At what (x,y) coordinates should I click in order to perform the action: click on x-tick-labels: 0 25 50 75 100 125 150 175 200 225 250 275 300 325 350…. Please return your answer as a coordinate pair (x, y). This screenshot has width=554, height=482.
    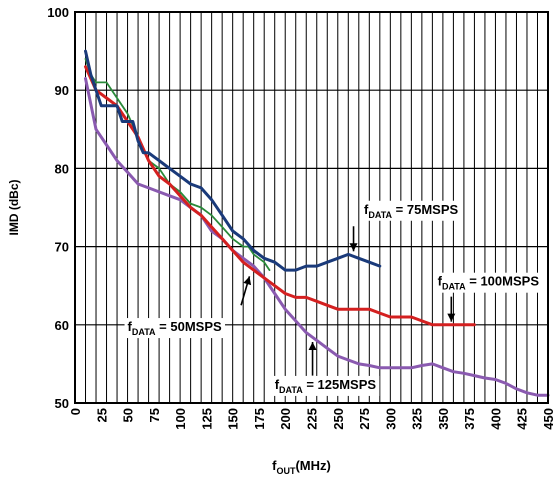
    Looking at the image, I should click on (311, 419).